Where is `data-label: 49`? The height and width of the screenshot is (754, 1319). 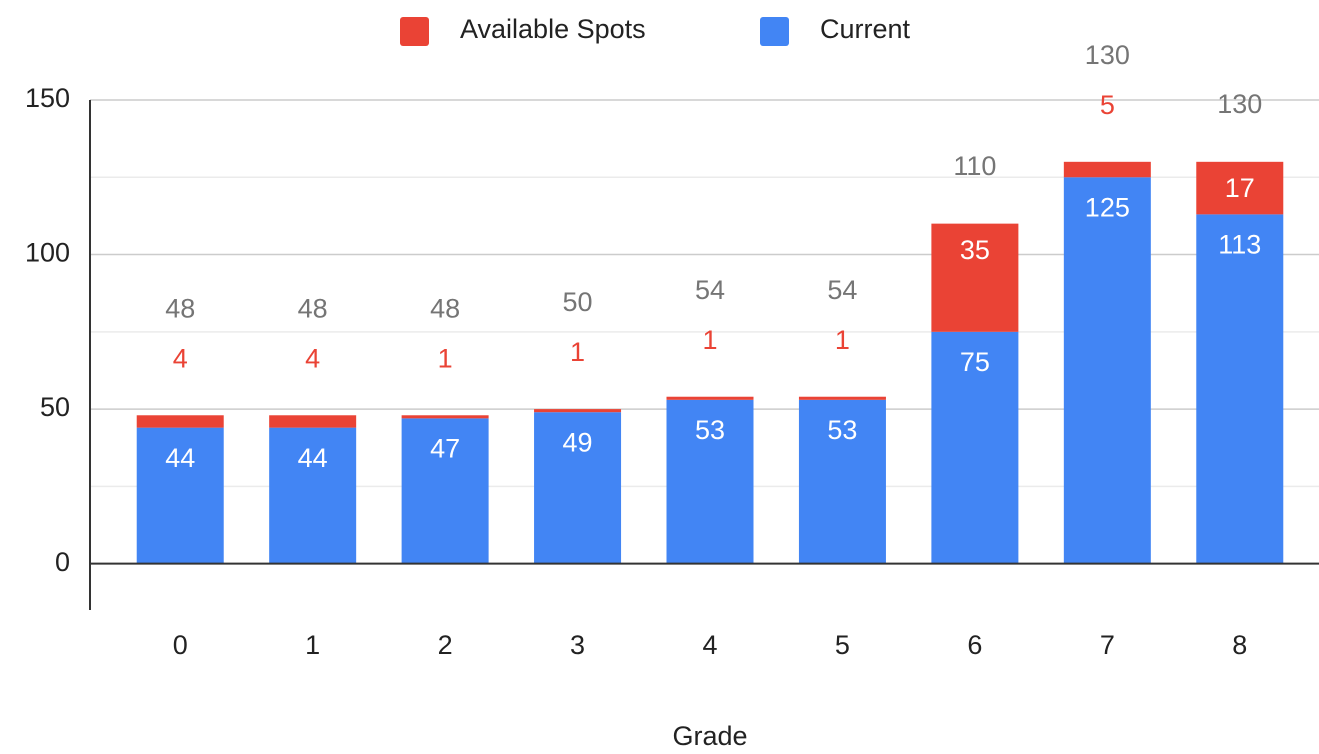 data-label: 49 is located at coordinates (578, 442).